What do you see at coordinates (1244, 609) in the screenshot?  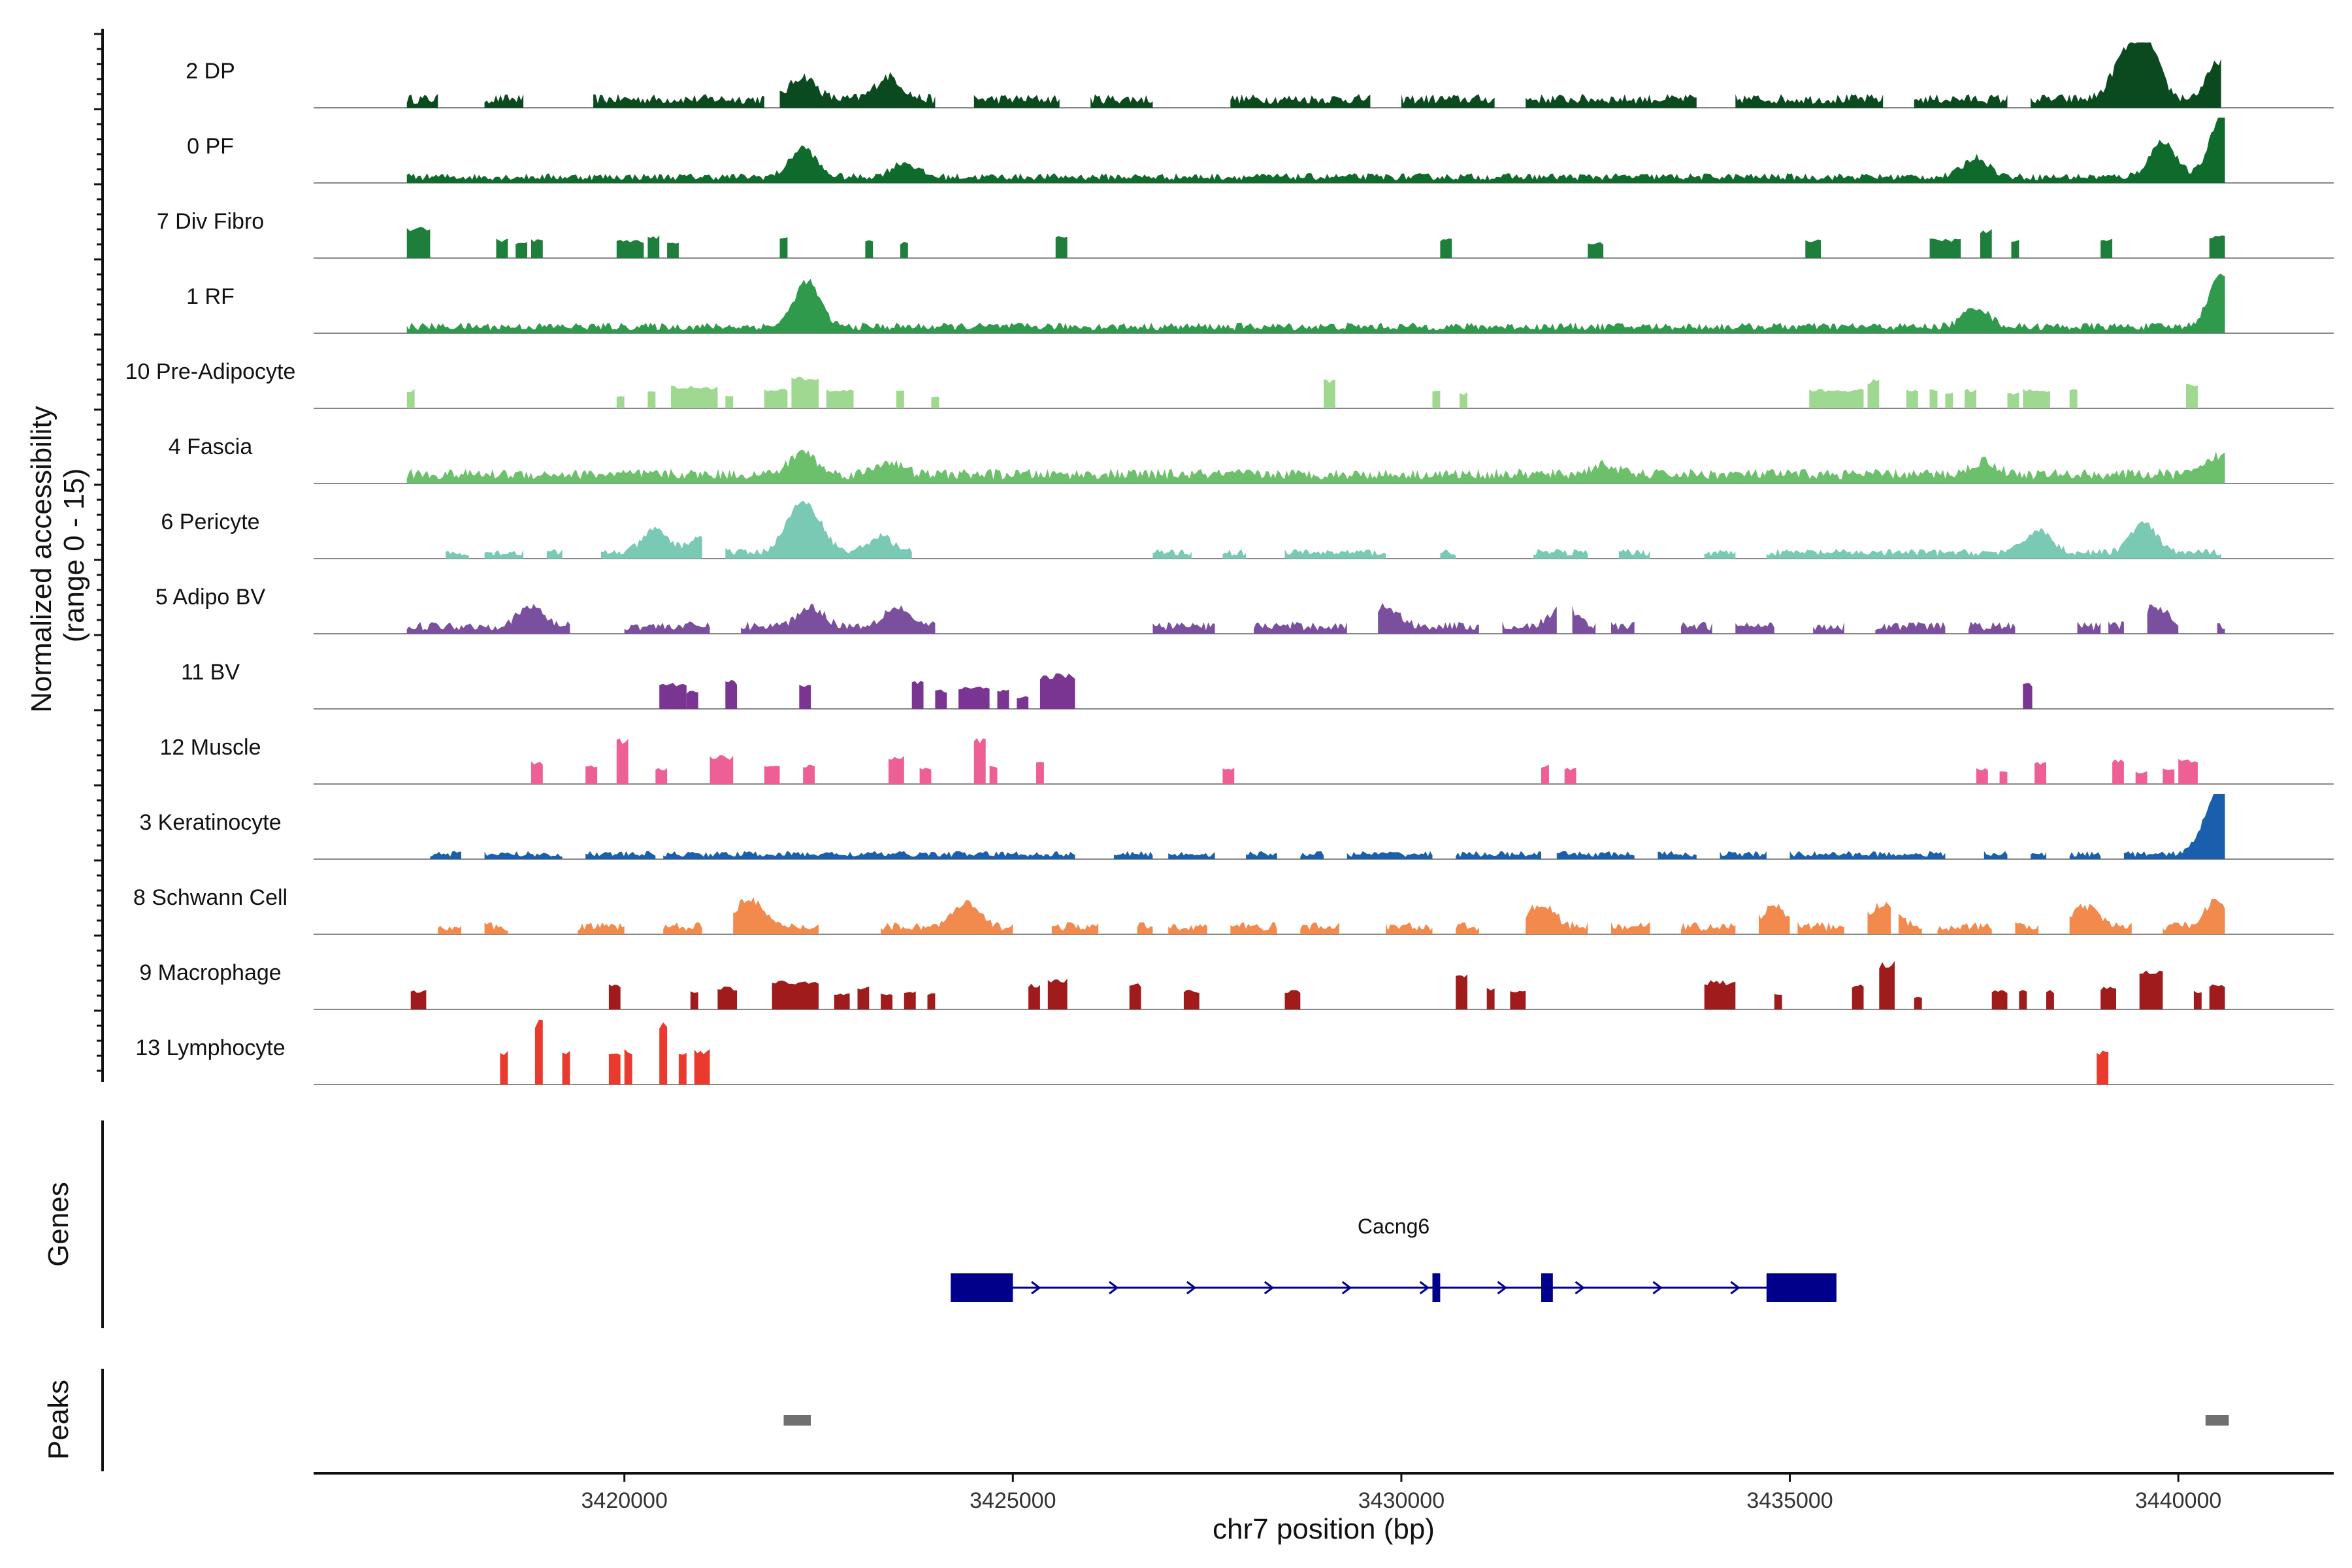 I see `track-7: 5 Adipo BV` at bounding box center [1244, 609].